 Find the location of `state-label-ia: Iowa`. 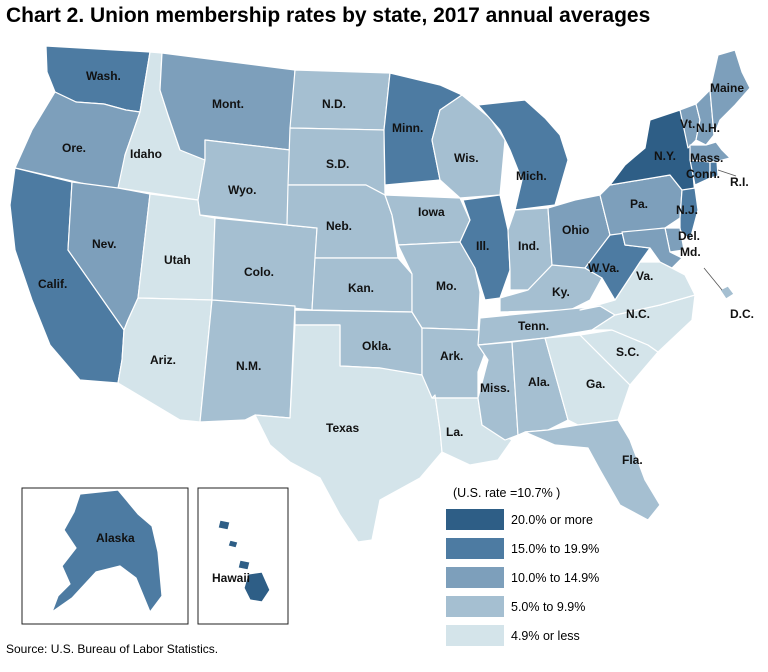

state-label-ia: Iowa is located at coordinates (431, 212).